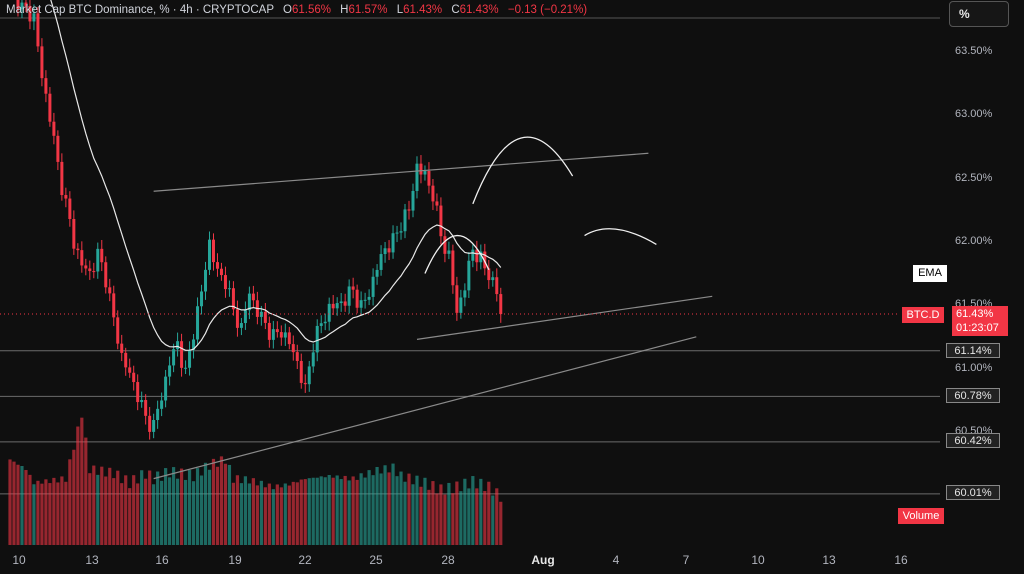 Image resolution: width=1024 pixels, height=574 pixels. I want to click on level-label: 60.78%, so click(973, 395).